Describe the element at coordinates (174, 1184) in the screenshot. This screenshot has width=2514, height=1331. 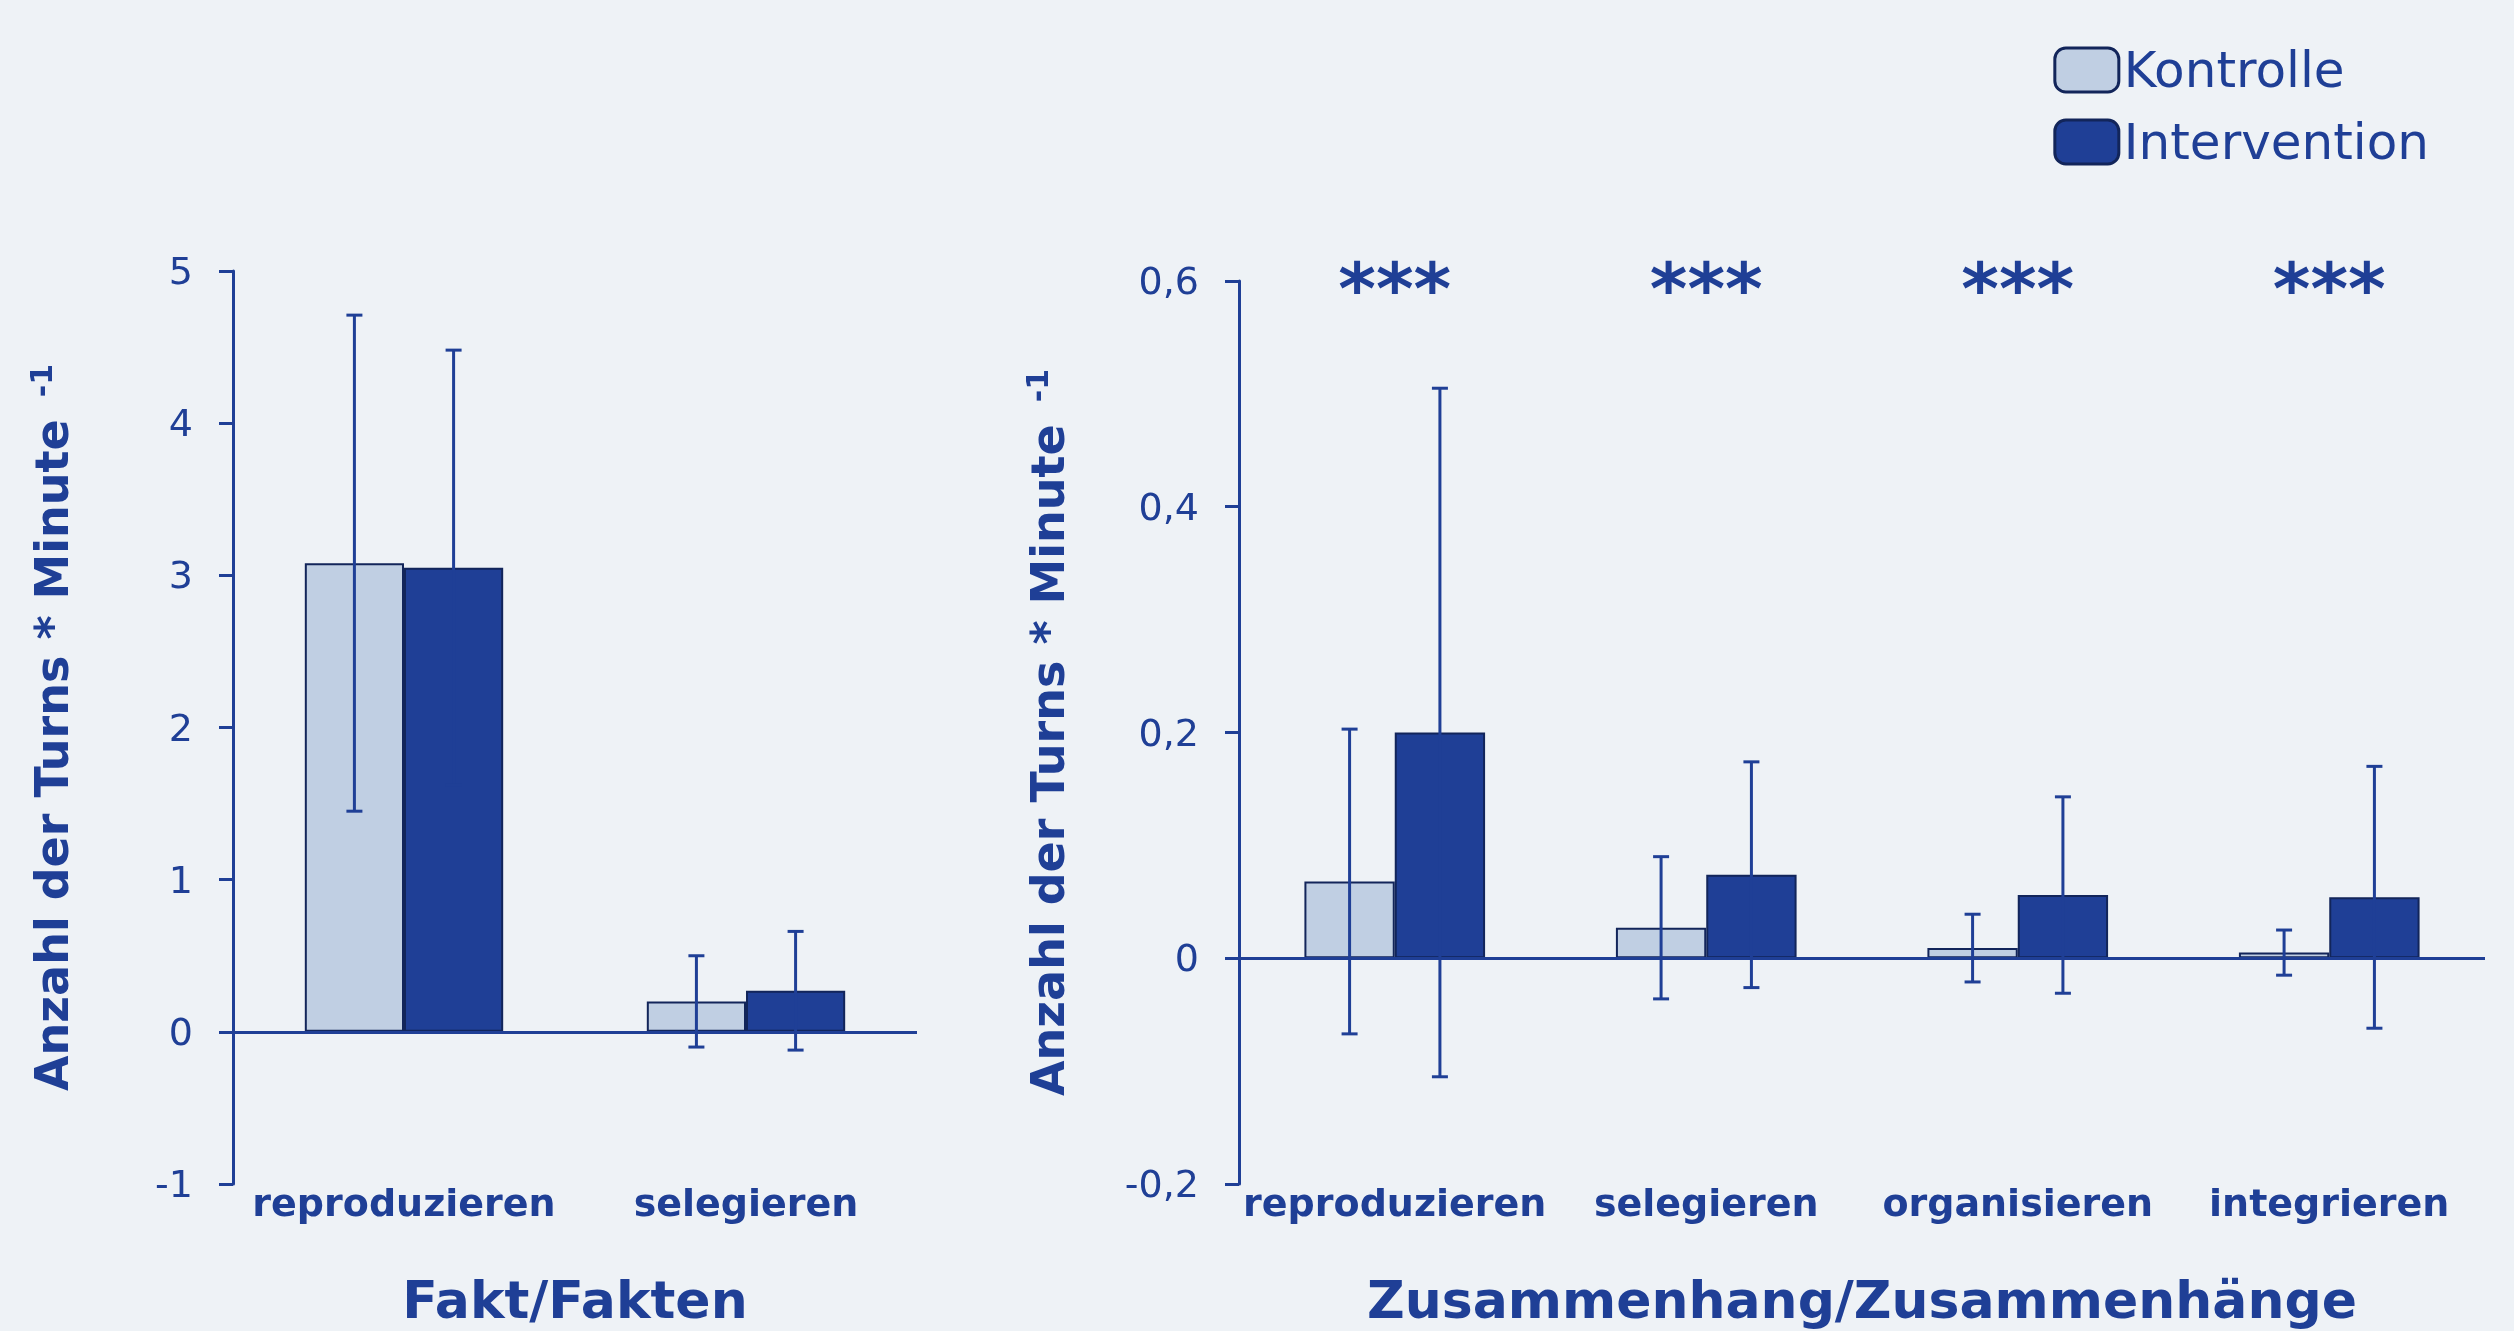
I see `y-tick-label: -1` at that location.